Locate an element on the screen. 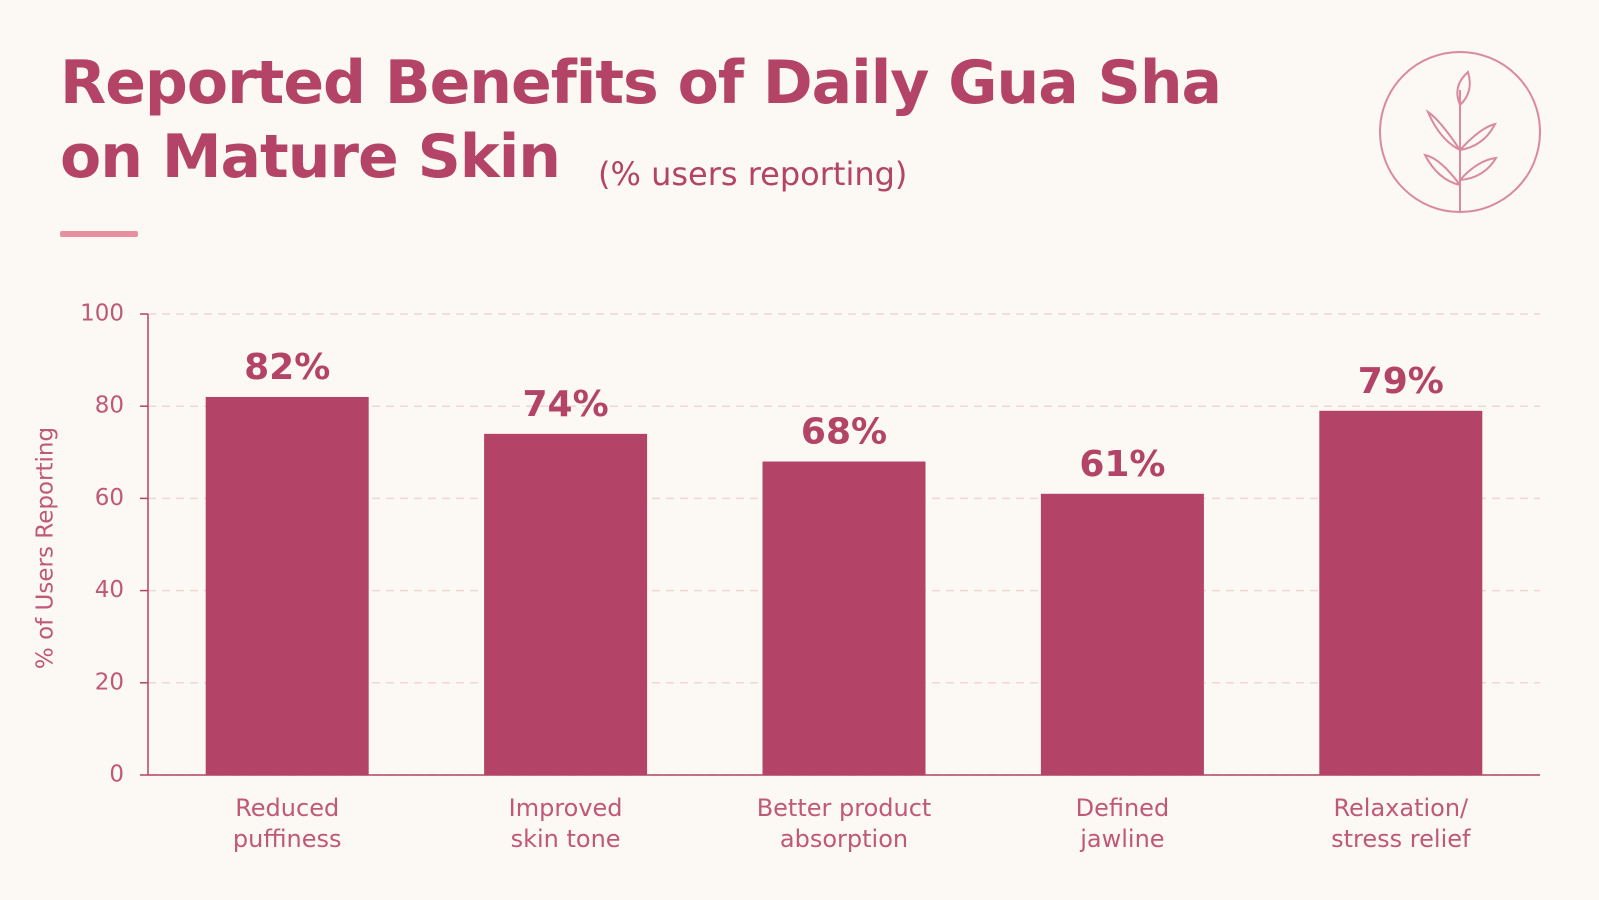 The width and height of the screenshot is (1599, 900). y-tick-label: 60 is located at coordinates (109, 498).